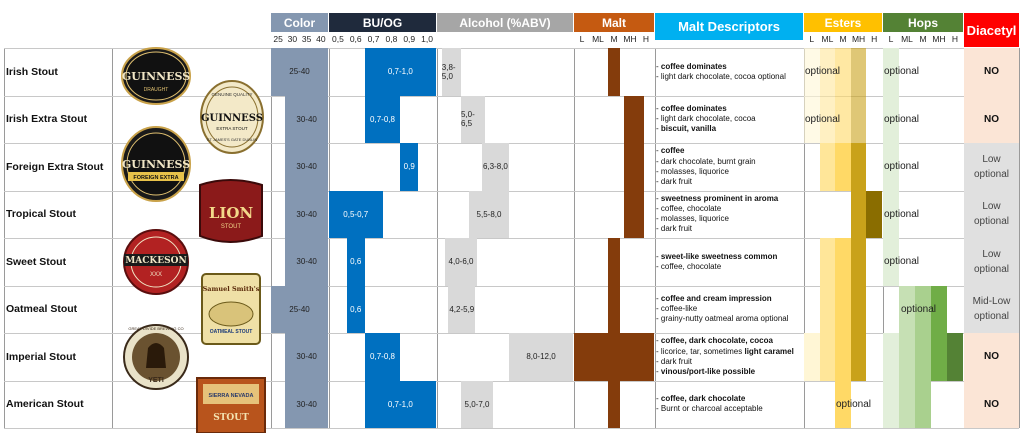 This screenshot has height=433, width=1024. I want to click on style-name: Irish Extra Stout, so click(47, 119).